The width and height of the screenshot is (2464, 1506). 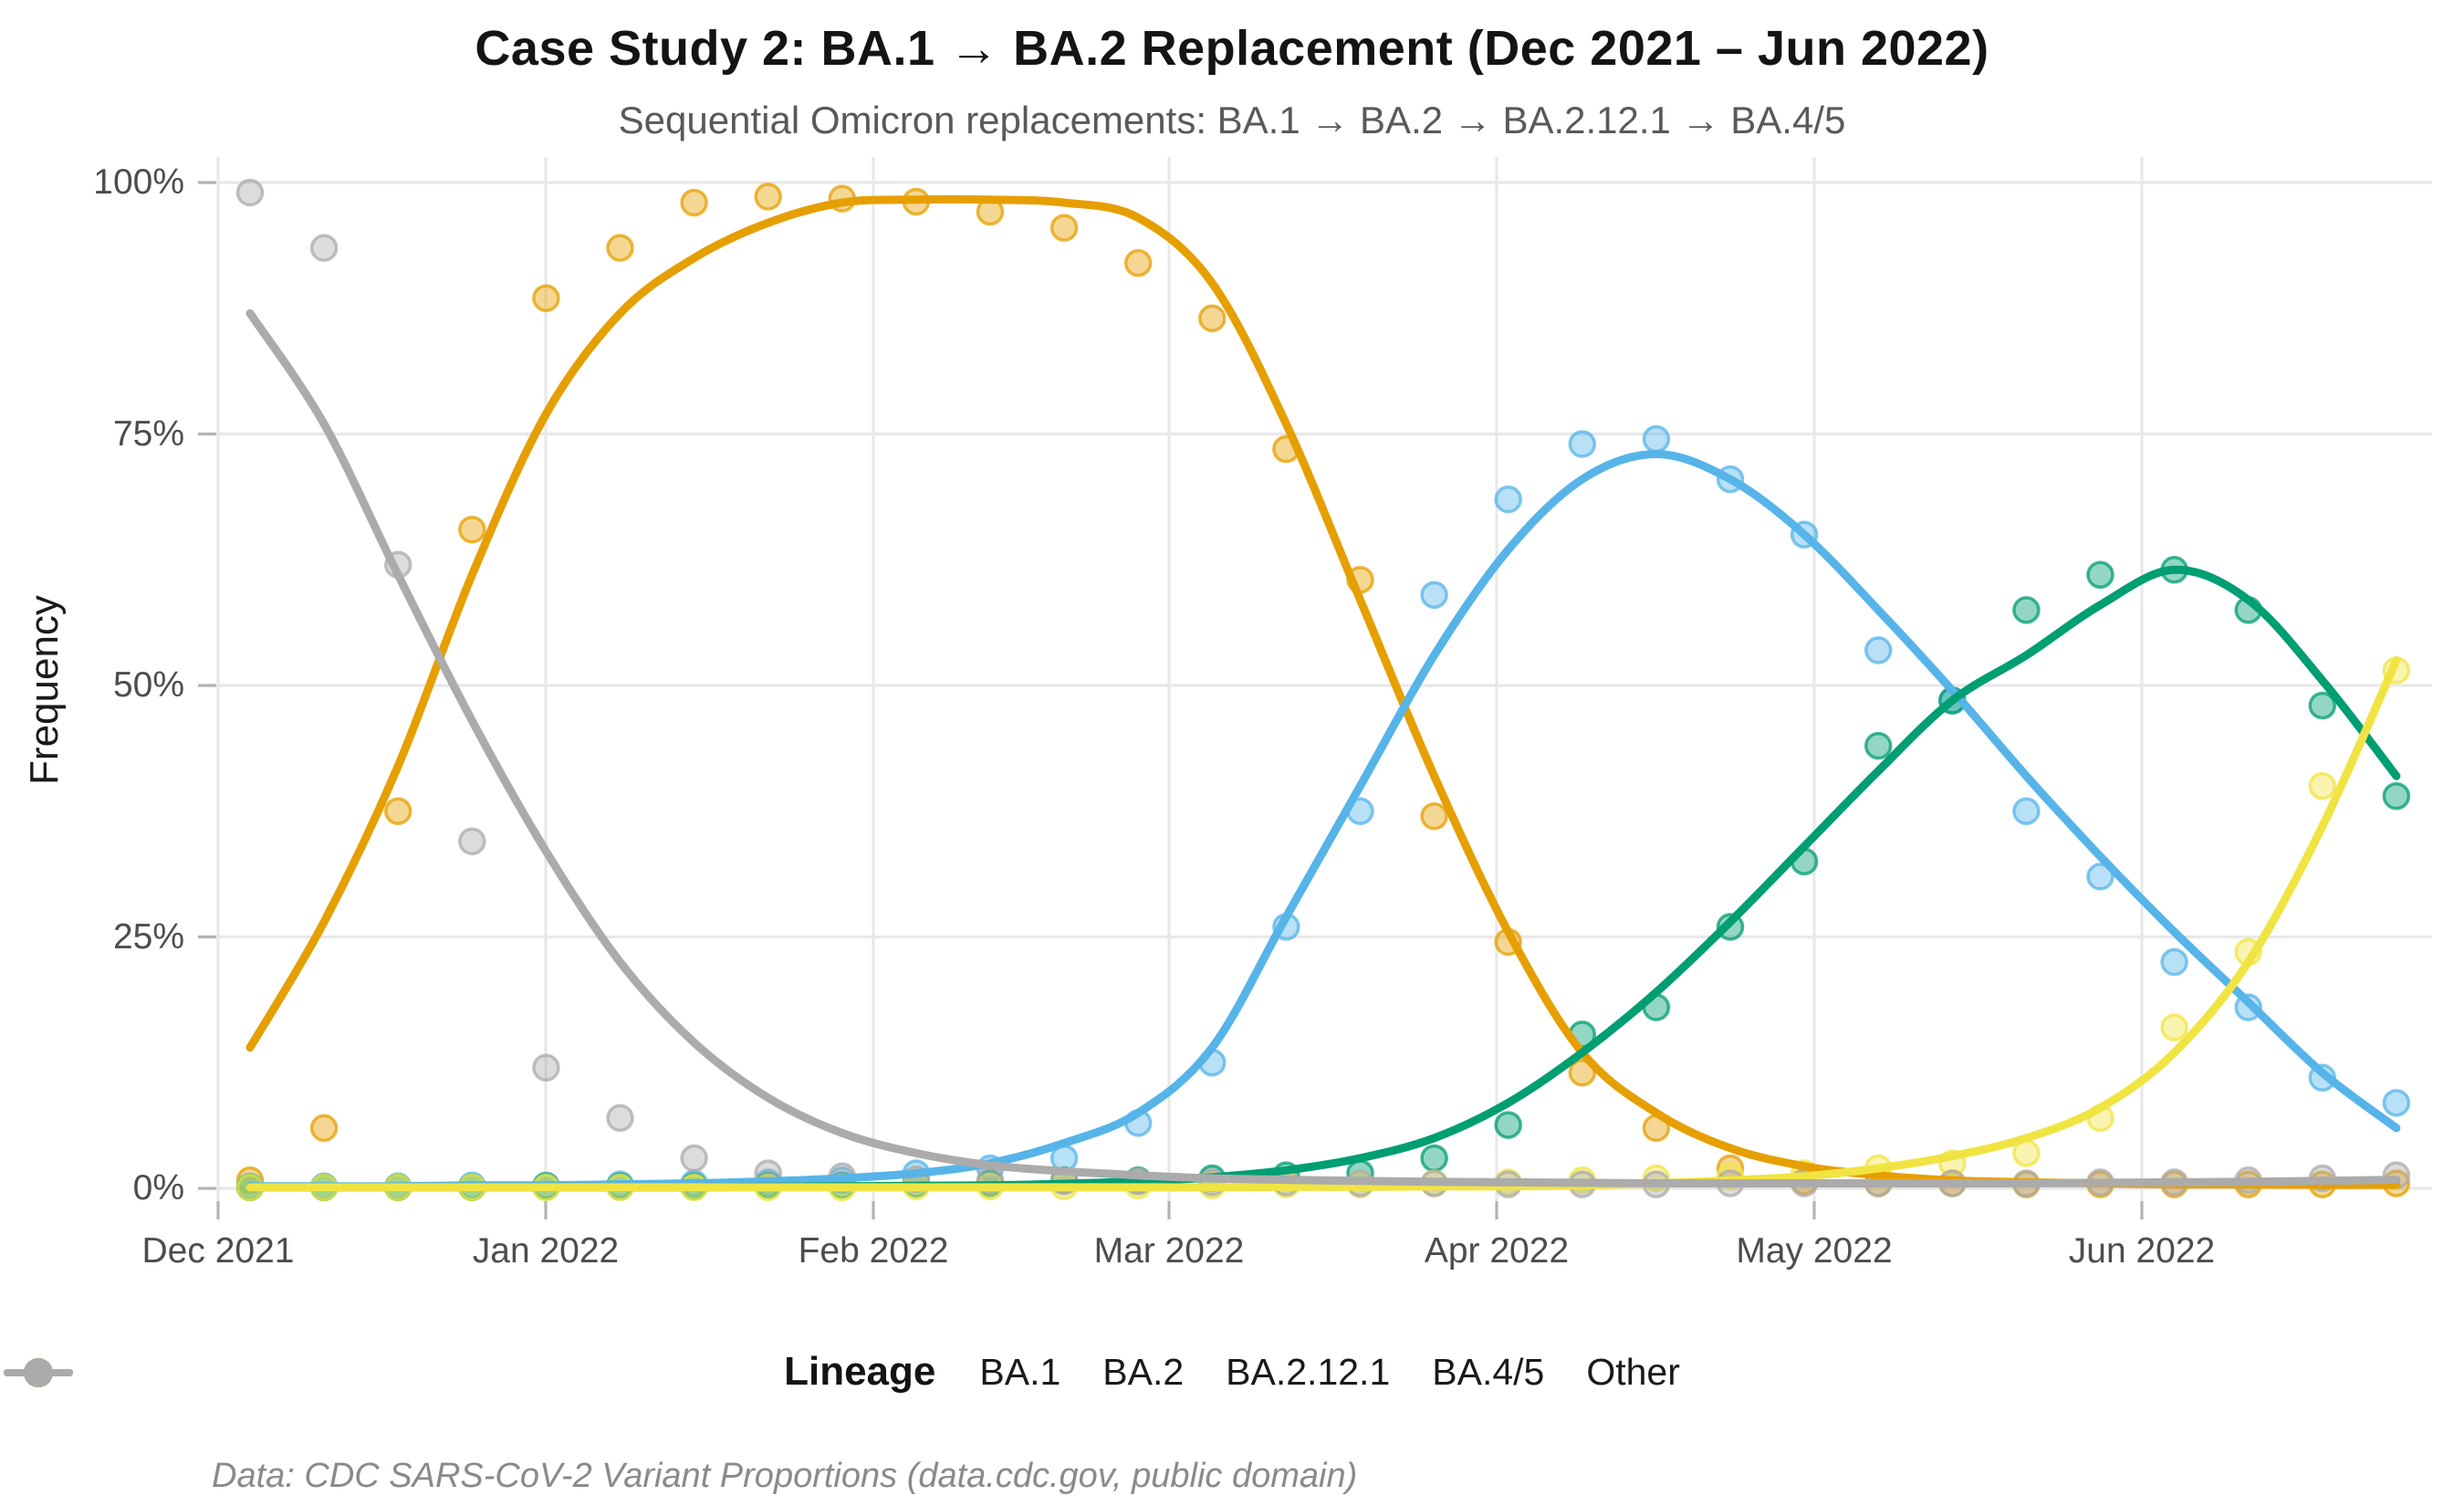 I want to click on legend-marker-icon, so click(x=38, y=1372).